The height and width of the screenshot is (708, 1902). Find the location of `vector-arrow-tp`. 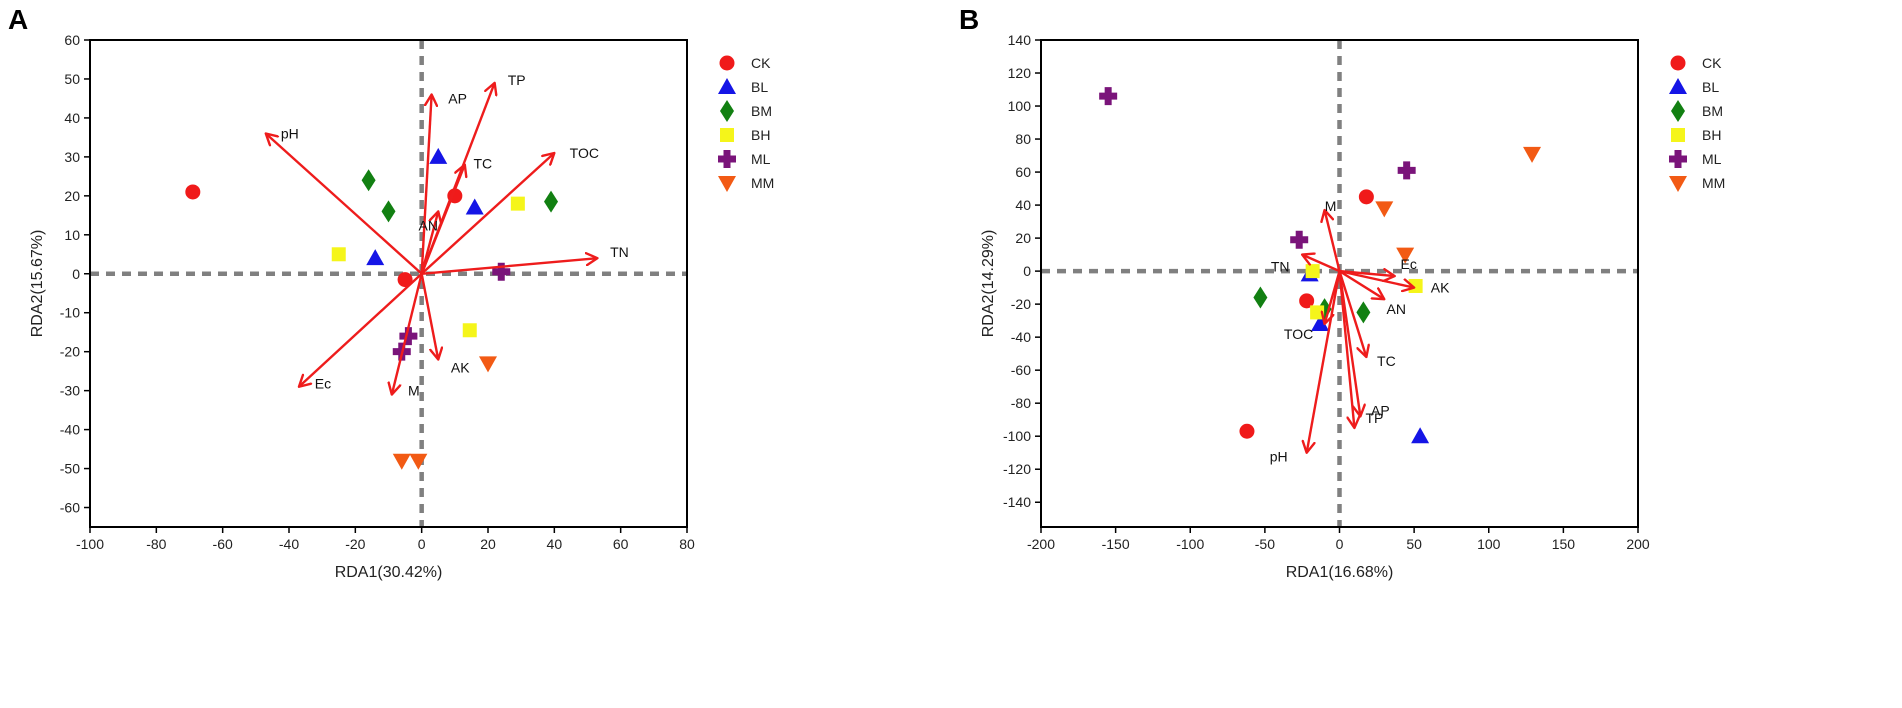

vector-arrow-tp is located at coordinates (1346, 349).